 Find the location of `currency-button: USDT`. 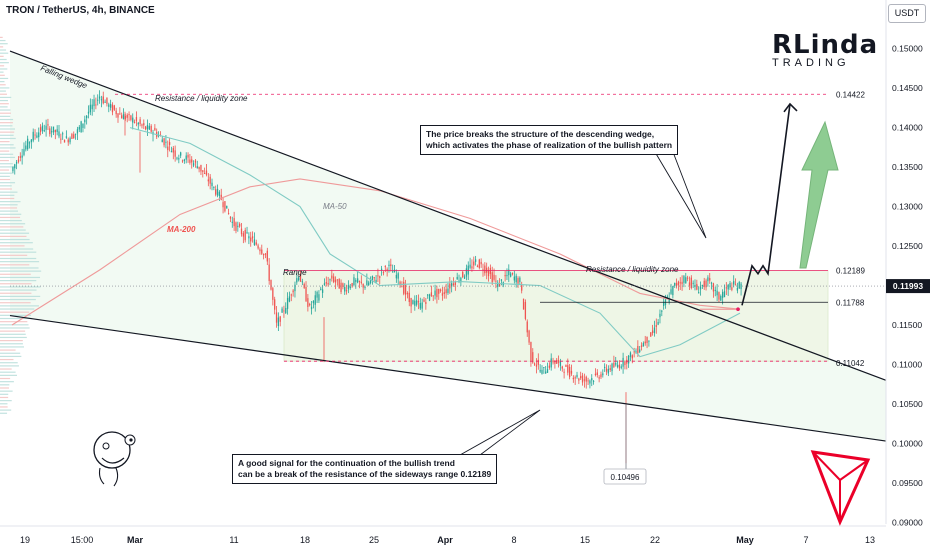

currency-button: USDT is located at coordinates (907, 13).